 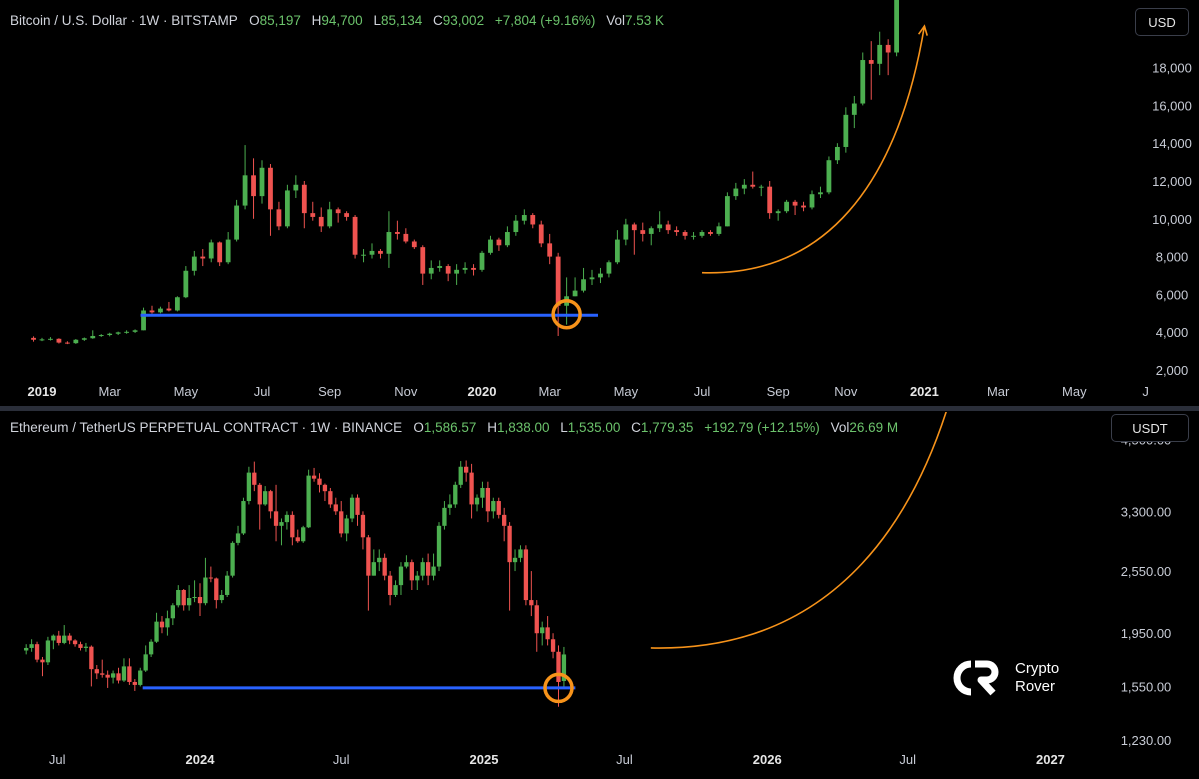 I want to click on x-axis-label: J, so click(x=1145, y=391).